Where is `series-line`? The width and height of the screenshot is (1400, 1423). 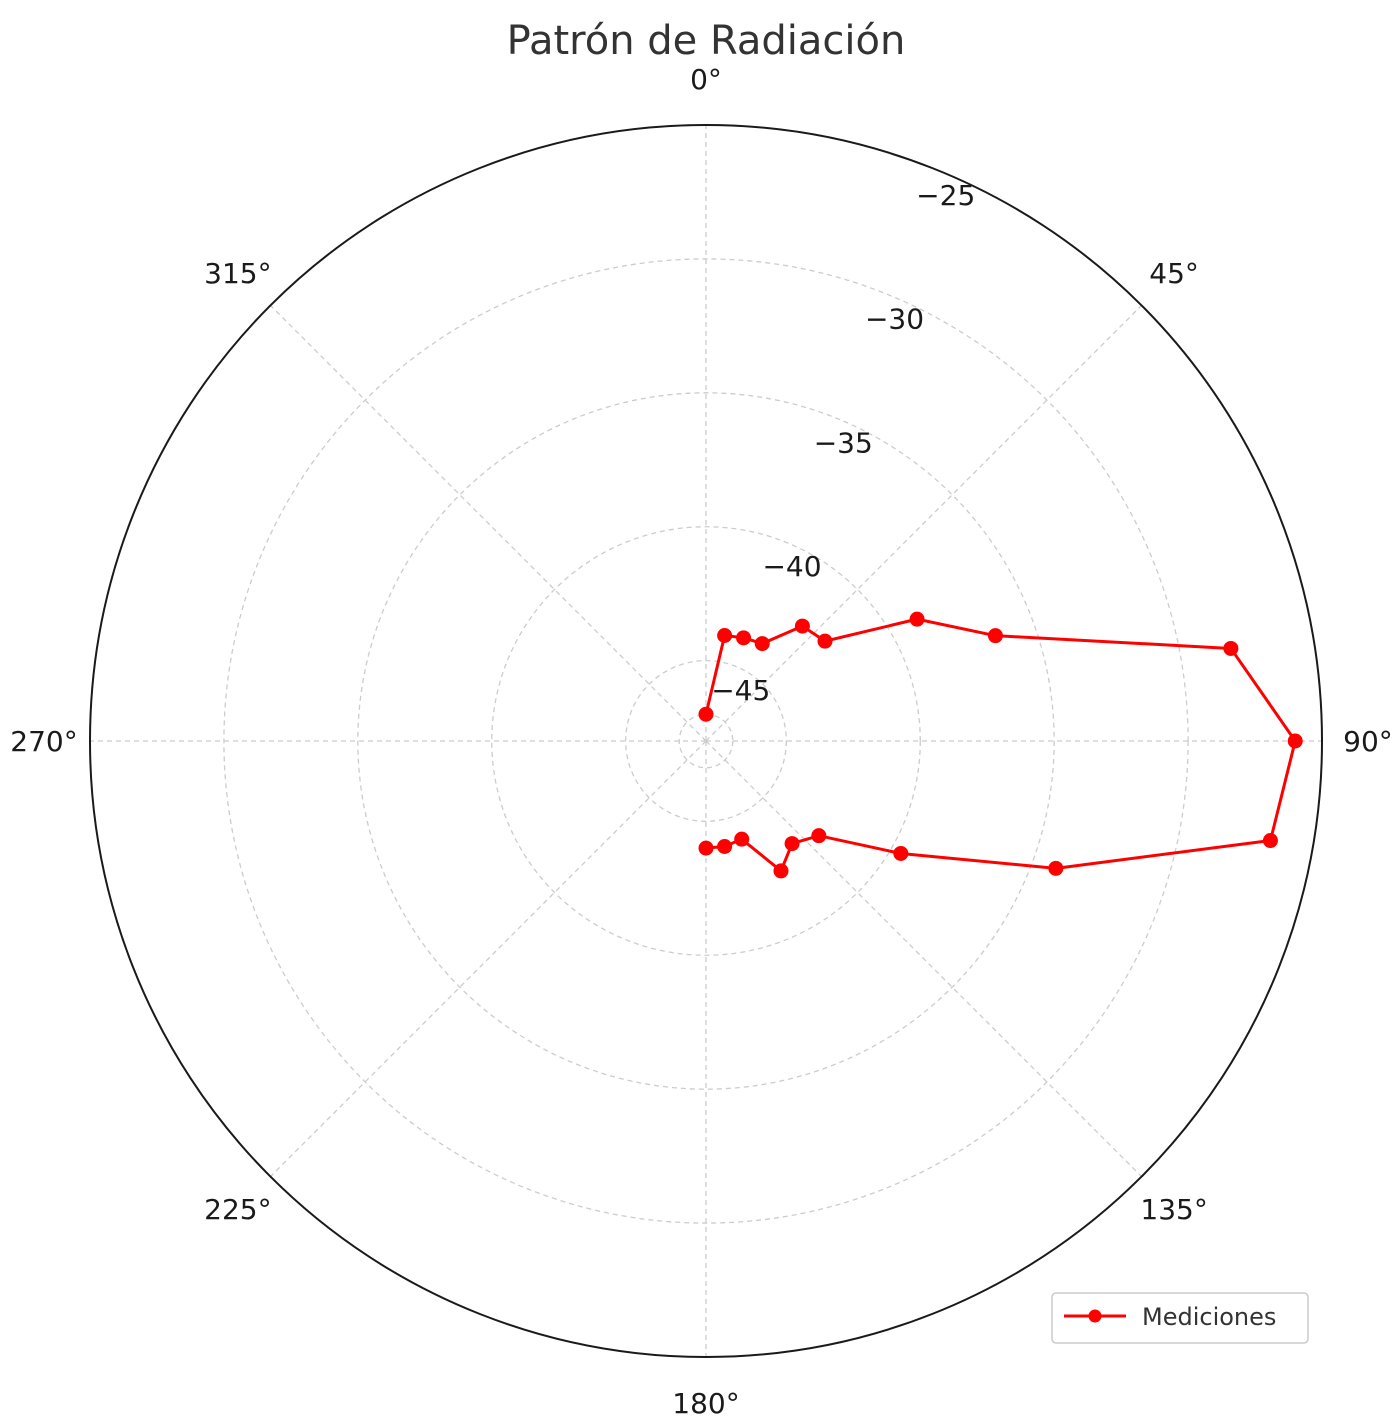 series-line is located at coordinates (1000, 745).